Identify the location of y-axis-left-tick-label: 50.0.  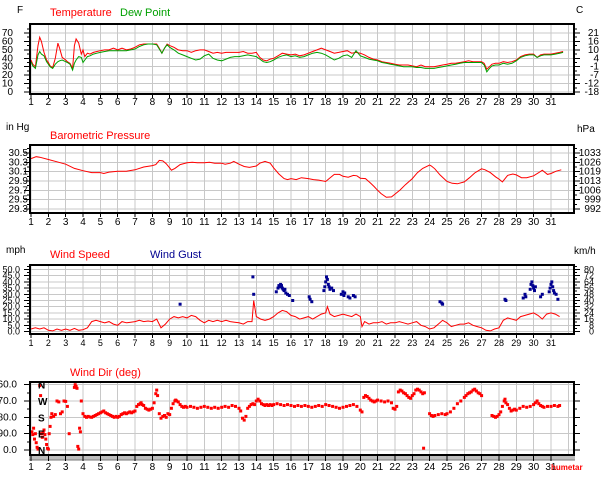
(11, 269).